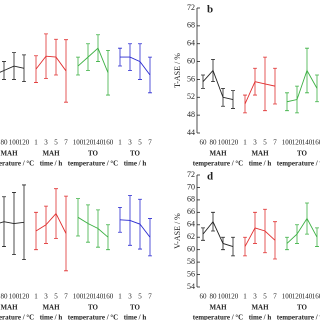  What do you see at coordinates (191, 7) in the screenshot?
I see `y-tick-label: 72` at bounding box center [191, 7].